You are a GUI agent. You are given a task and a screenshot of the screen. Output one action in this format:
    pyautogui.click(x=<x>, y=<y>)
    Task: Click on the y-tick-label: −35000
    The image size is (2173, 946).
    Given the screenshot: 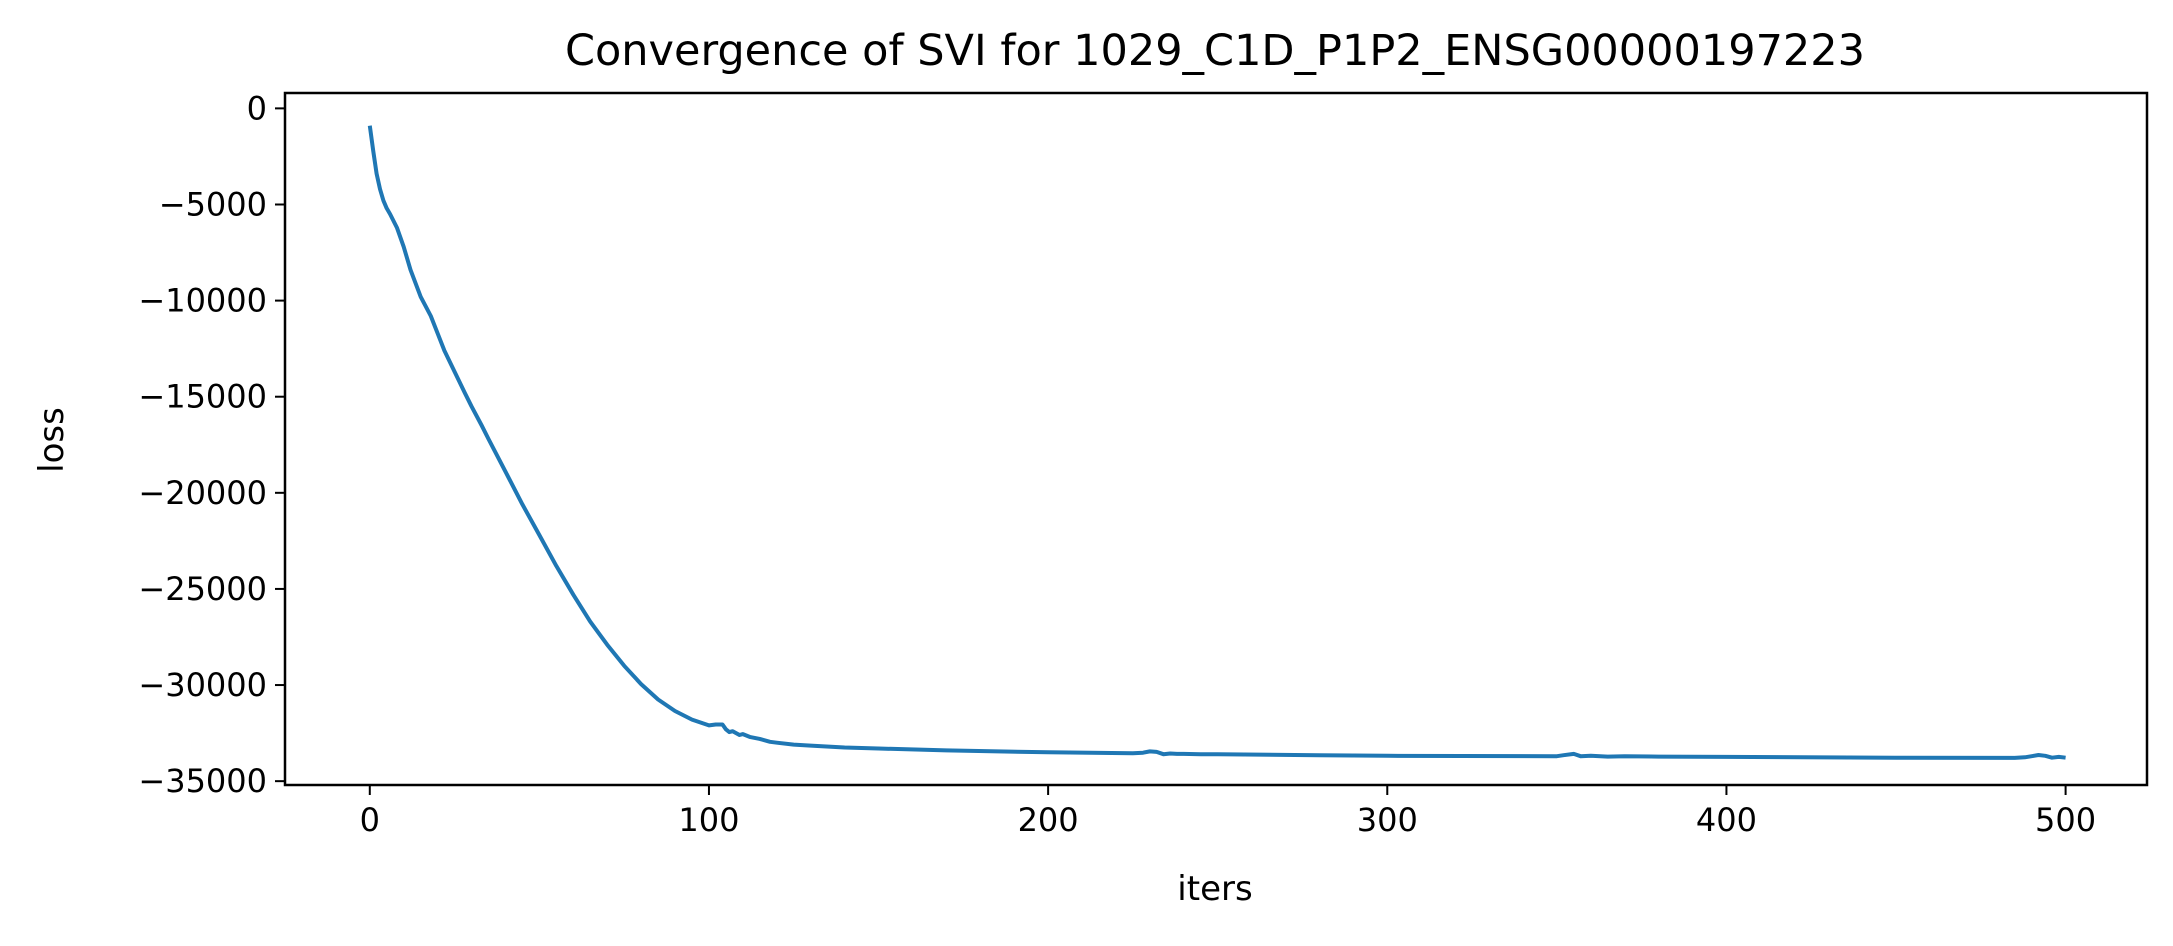 What is the action you would take?
    pyautogui.click(x=202, y=781)
    